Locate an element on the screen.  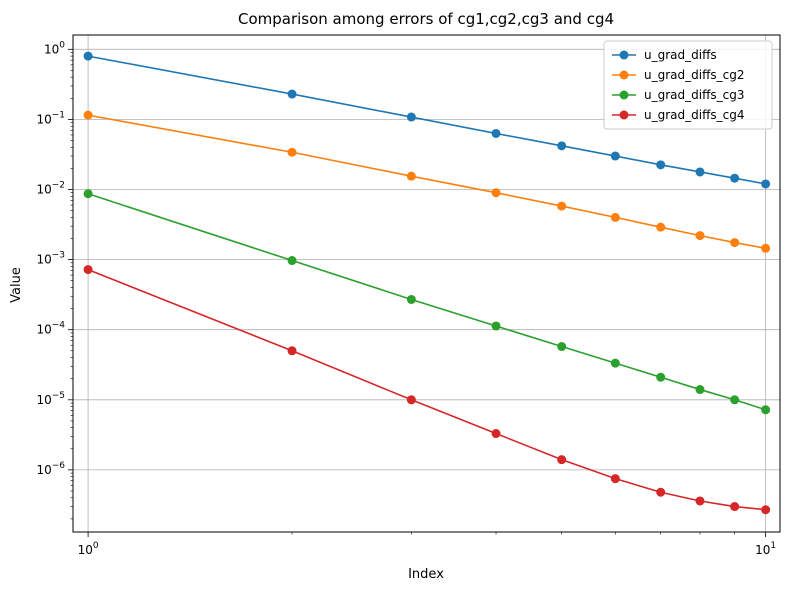
x-axis-label: Index is located at coordinates (426, 574).